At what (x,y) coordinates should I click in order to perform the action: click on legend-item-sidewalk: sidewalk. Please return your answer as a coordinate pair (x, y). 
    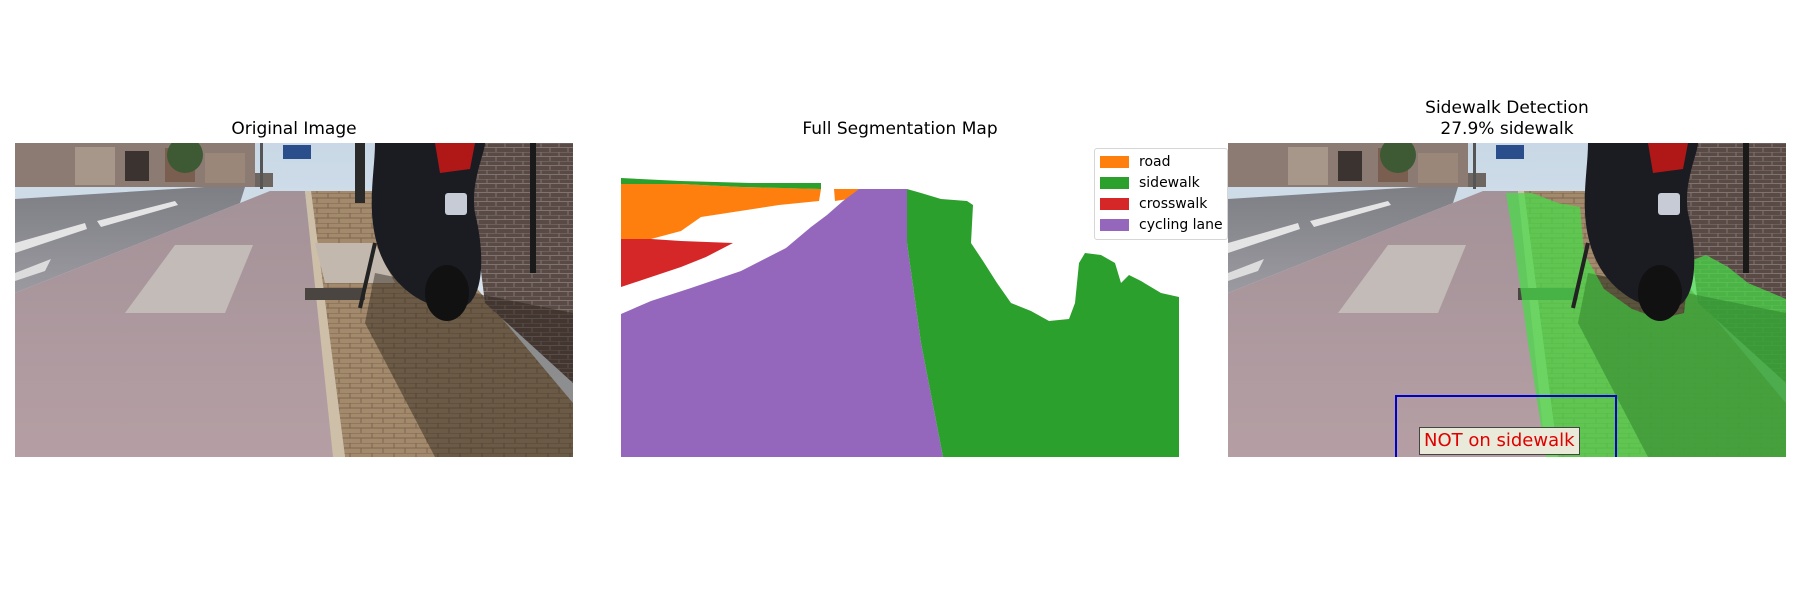
    Looking at the image, I should click on (1150, 183).